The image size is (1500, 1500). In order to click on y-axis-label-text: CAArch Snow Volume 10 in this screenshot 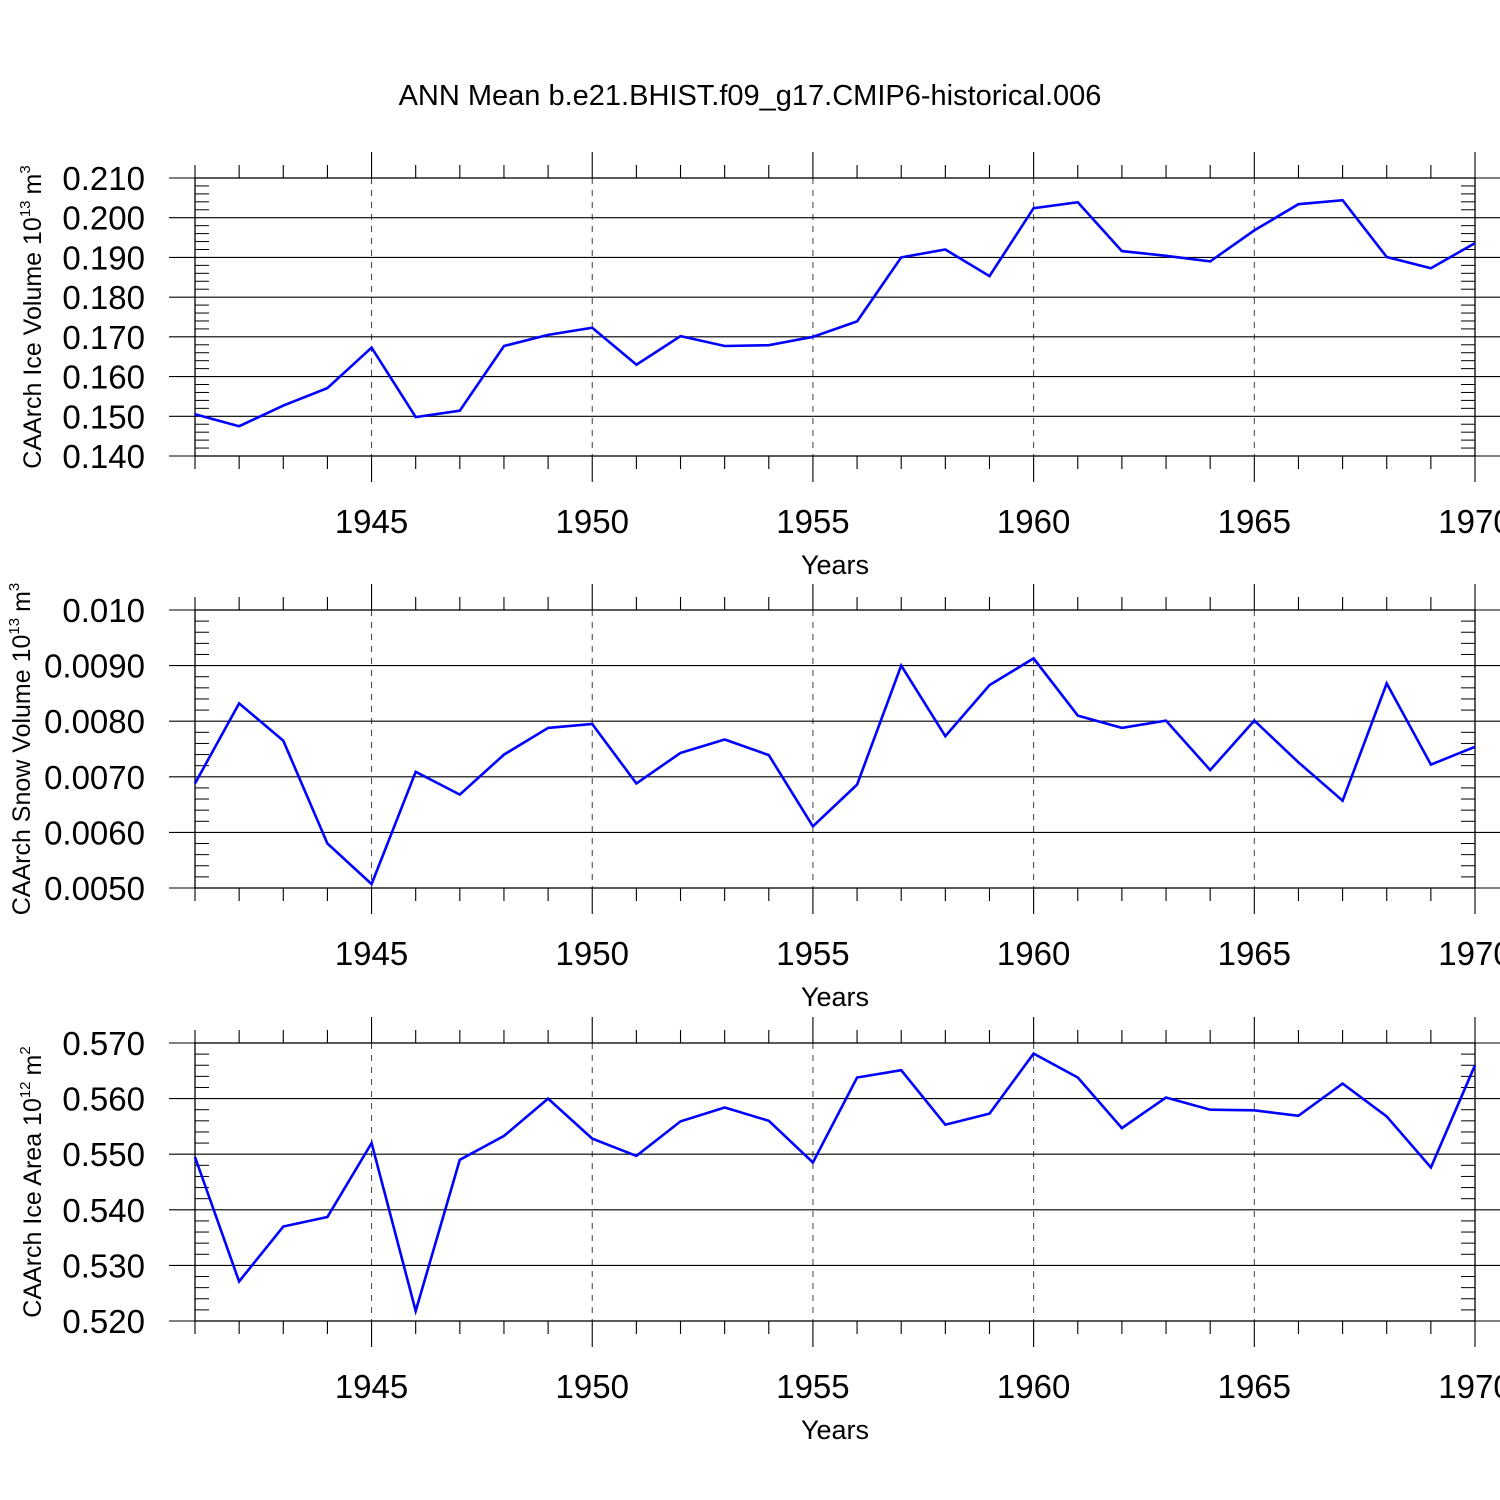, I will do `click(22, 775)`.